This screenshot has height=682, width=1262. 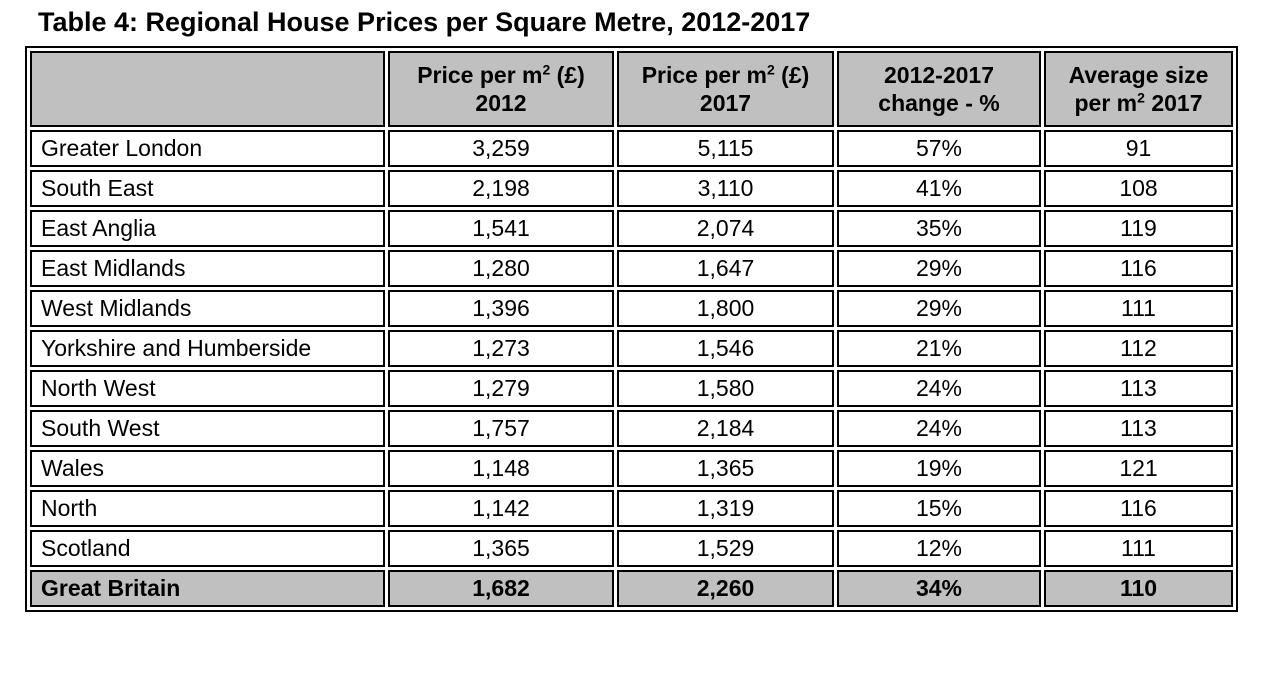 I want to click on price-2017-cell: 1,529, so click(x=725, y=548).